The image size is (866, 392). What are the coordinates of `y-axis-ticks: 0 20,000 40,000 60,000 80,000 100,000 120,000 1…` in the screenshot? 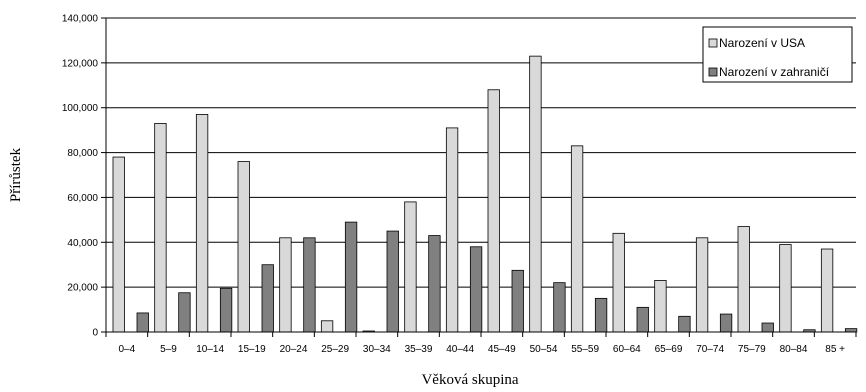 It's located at (84, 176).